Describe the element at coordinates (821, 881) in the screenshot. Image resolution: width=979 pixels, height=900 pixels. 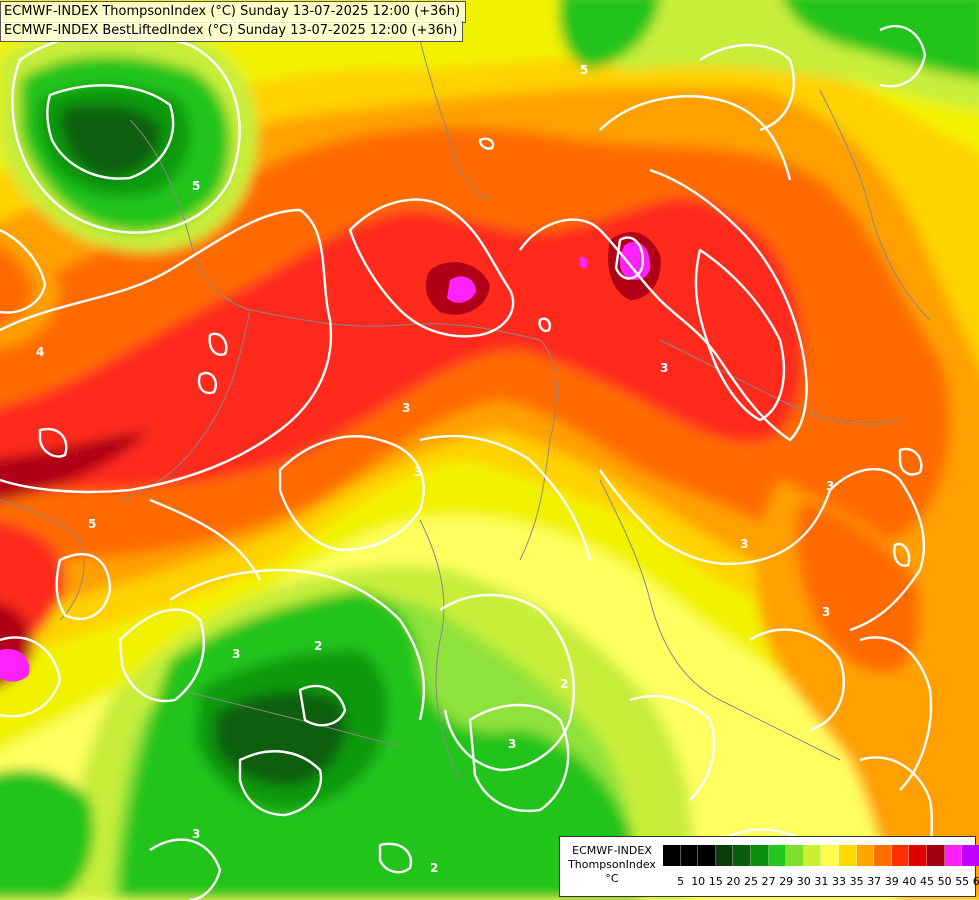
I see `legend-level-label: 31` at that location.